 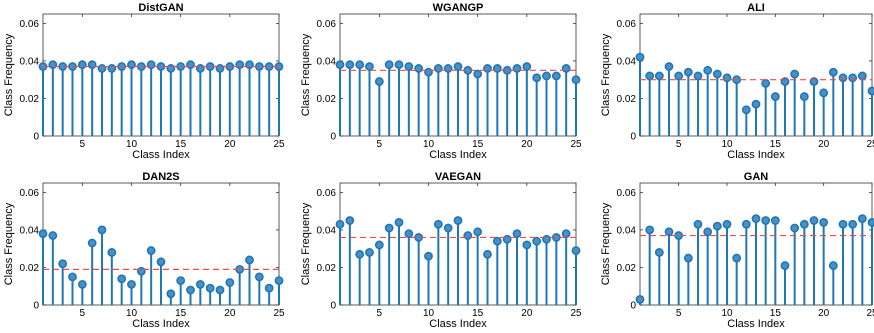 What do you see at coordinates (458, 177) in the screenshot?
I see `chart-title: VAEGAN` at bounding box center [458, 177].